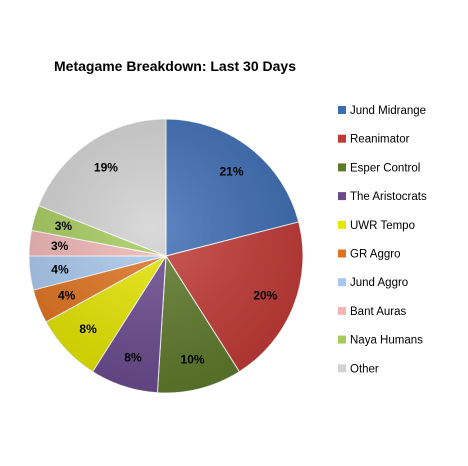 This screenshot has height=466, width=468. I want to click on data-label-naya-humans: 3%, so click(64, 226).